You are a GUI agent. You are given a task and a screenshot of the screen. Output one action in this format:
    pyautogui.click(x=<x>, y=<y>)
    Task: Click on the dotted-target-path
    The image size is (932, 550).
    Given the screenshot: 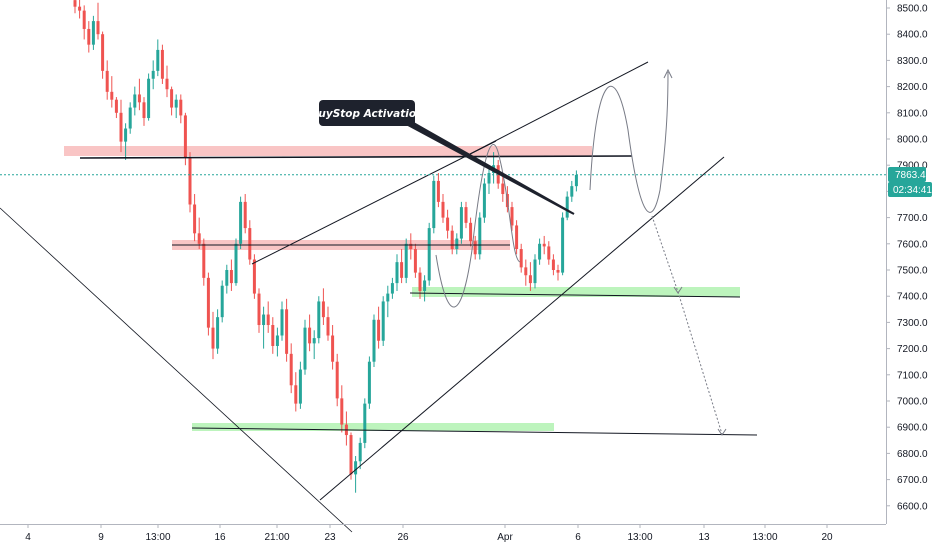 What is the action you would take?
    pyautogui.click(x=687, y=325)
    